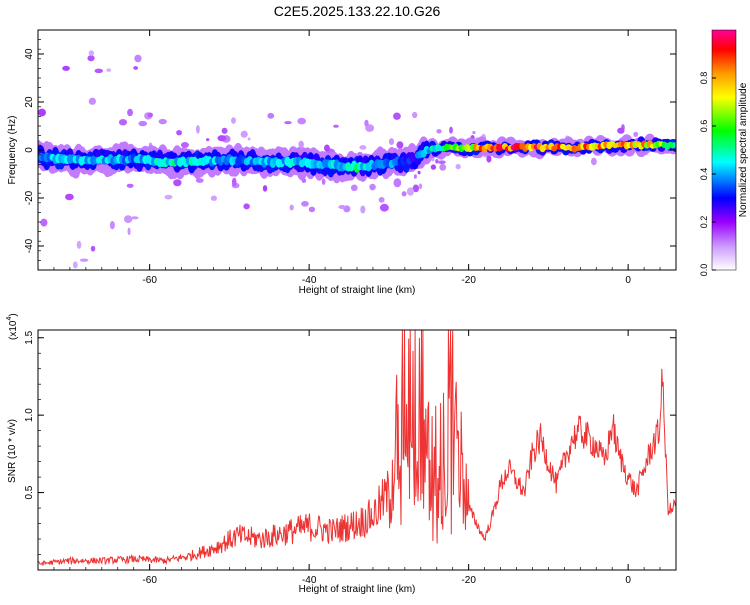 Image resolution: width=750 pixels, height=605 pixels. What do you see at coordinates (29, 245) in the screenshot?
I see `spectrogram-ytick-label: -40` at bounding box center [29, 245].